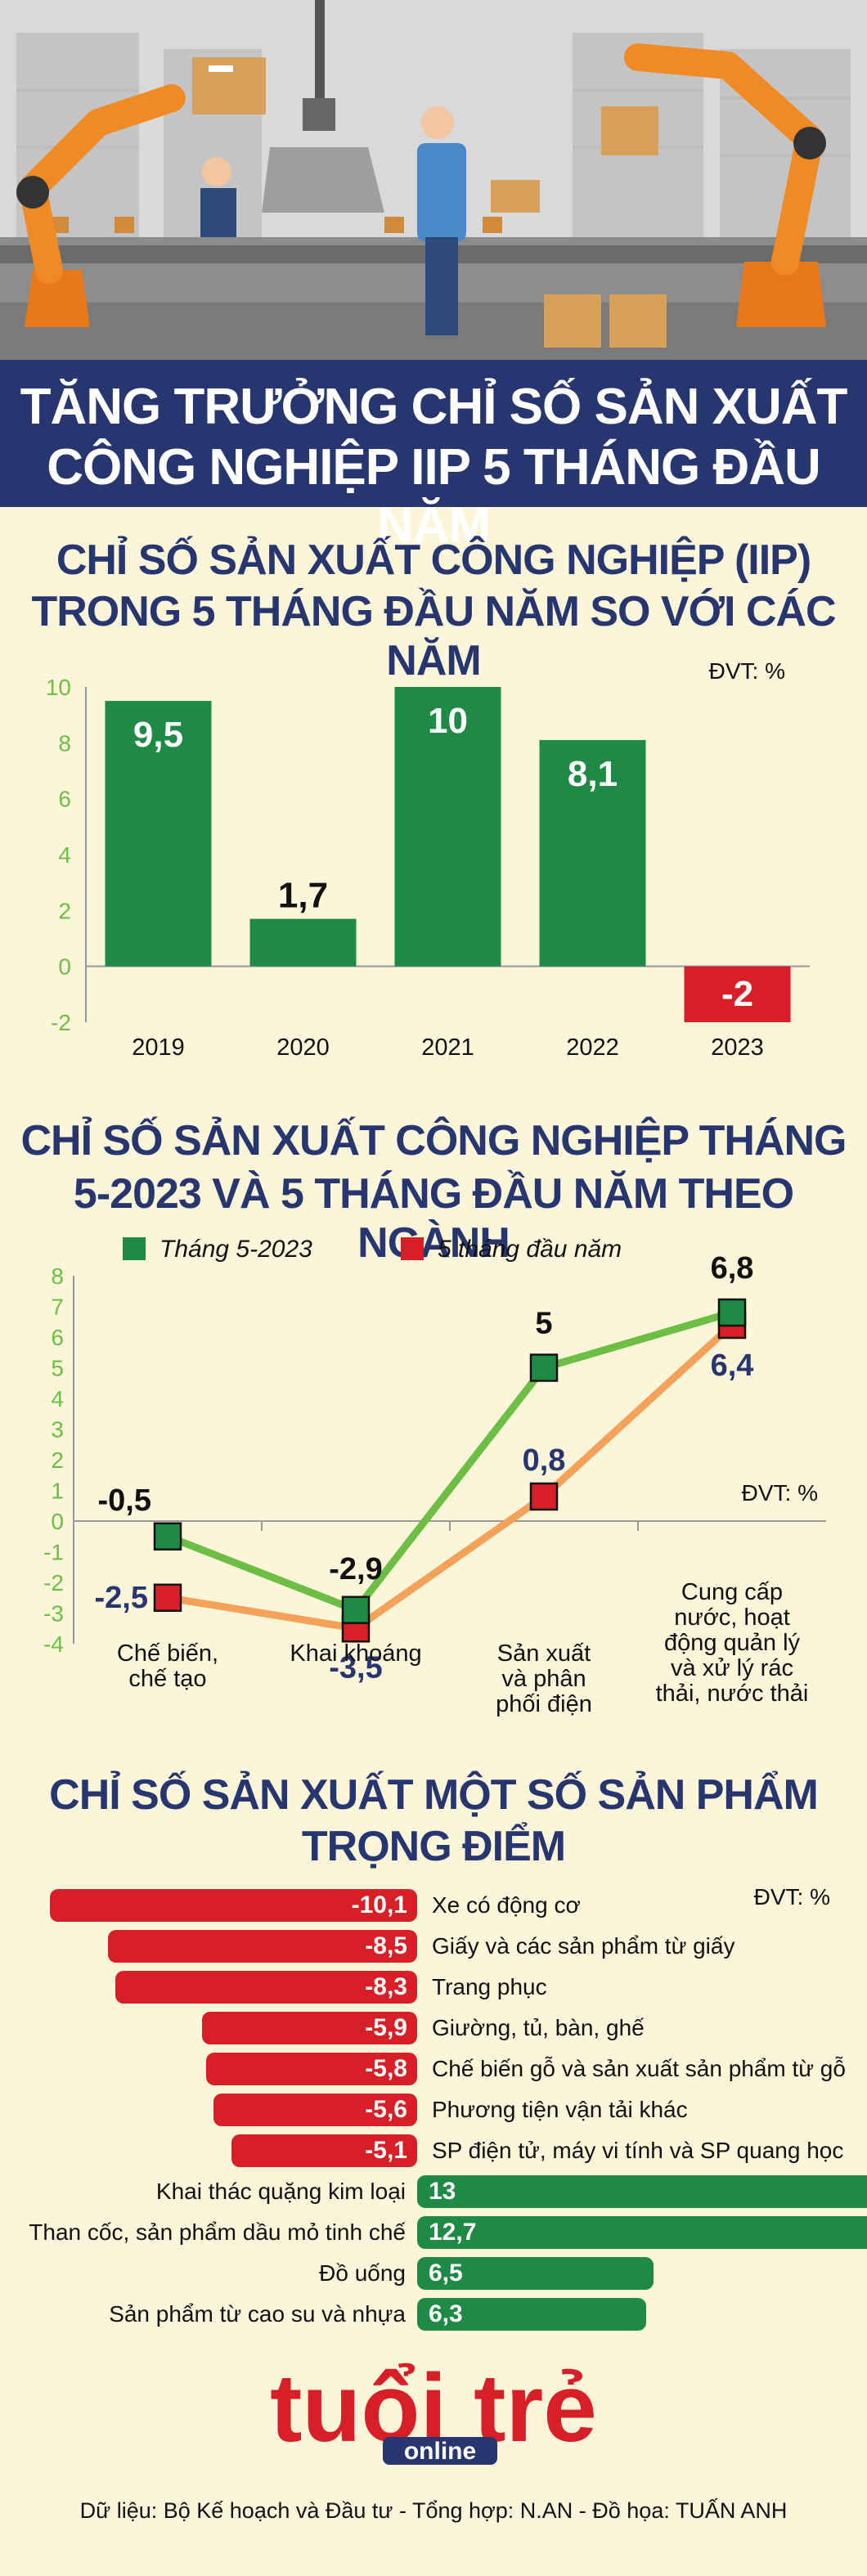 The image size is (867, 2576). I want to click on chart3-row: 6,5 Đồ uống, so click(433, 2274).